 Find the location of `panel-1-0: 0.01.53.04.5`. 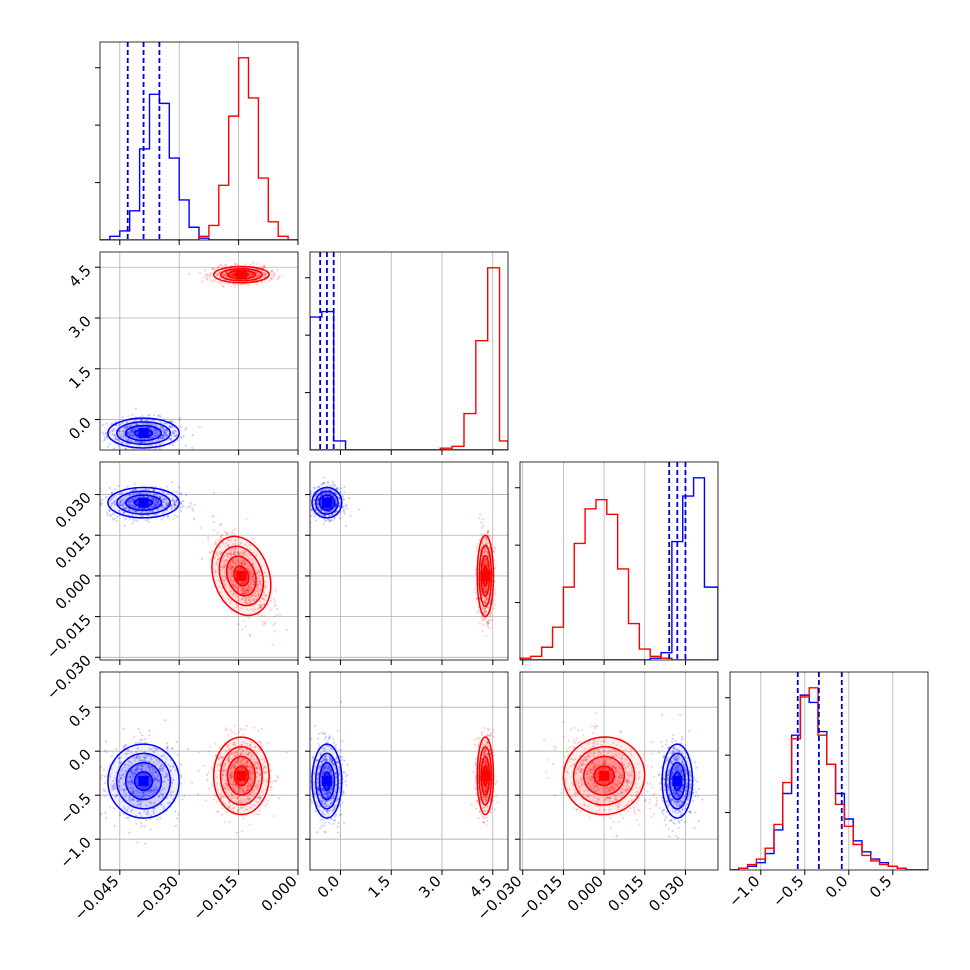

panel-1-0: 0.01.53.04.5 is located at coordinates (182, 353).